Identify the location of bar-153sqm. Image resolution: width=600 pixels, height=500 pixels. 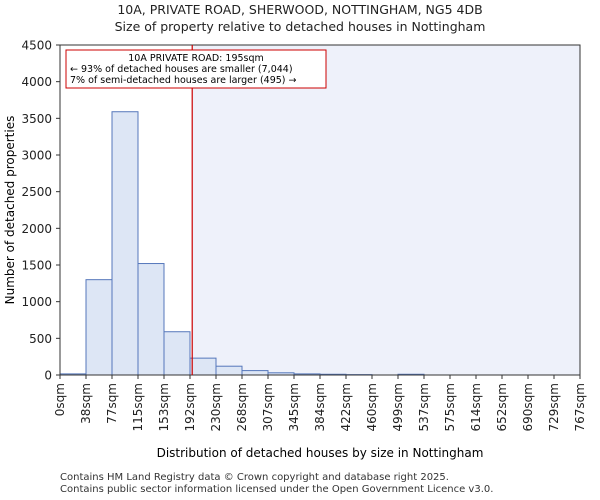
(177, 353).